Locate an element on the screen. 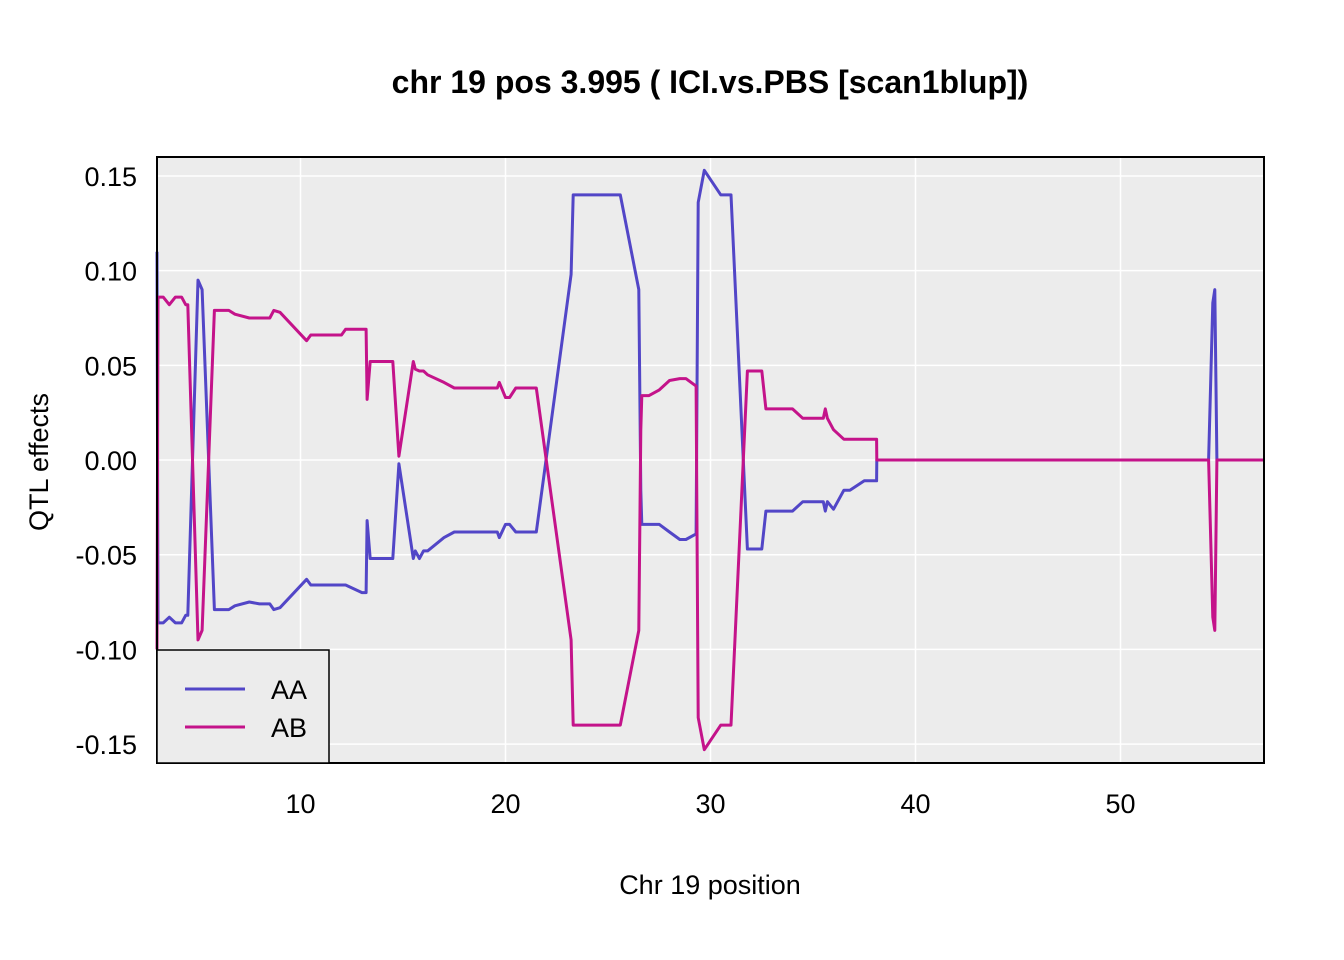 The height and width of the screenshot is (960, 1344). y-tick-label: -0.15 is located at coordinates (106, 745).